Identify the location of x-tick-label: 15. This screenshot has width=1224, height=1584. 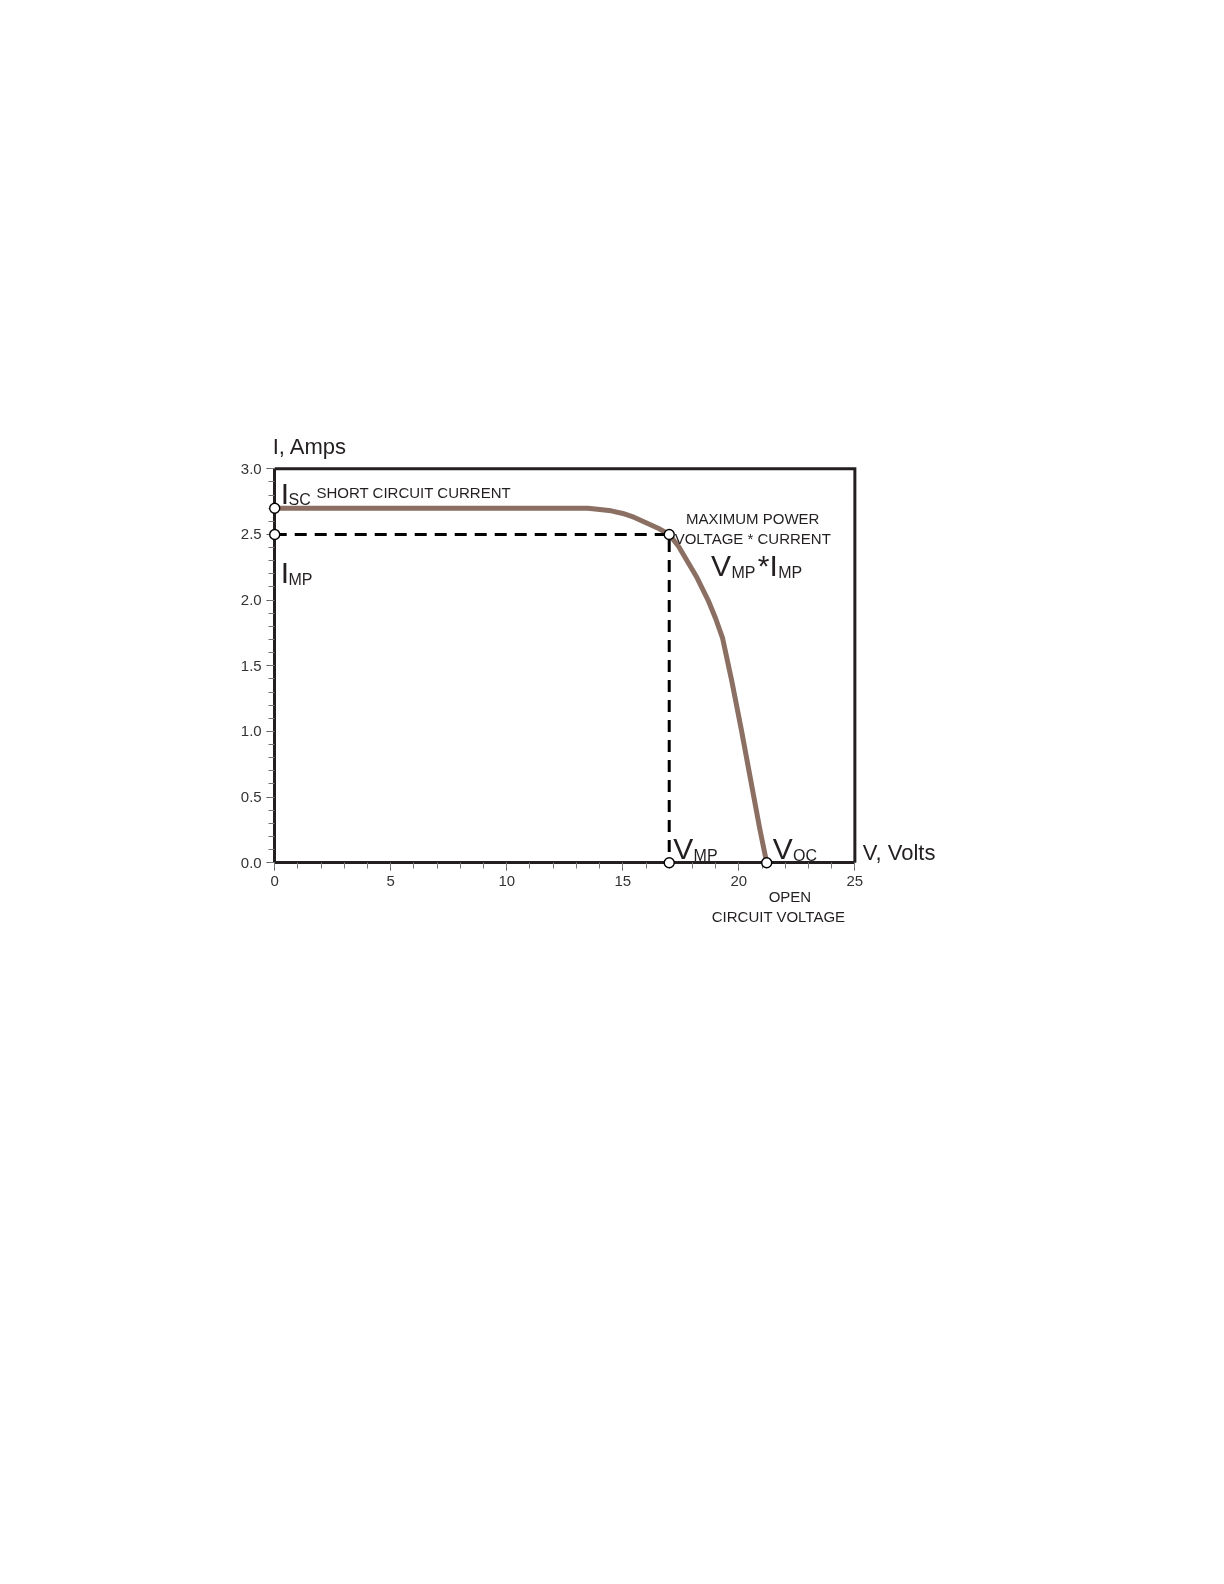
(623, 880).